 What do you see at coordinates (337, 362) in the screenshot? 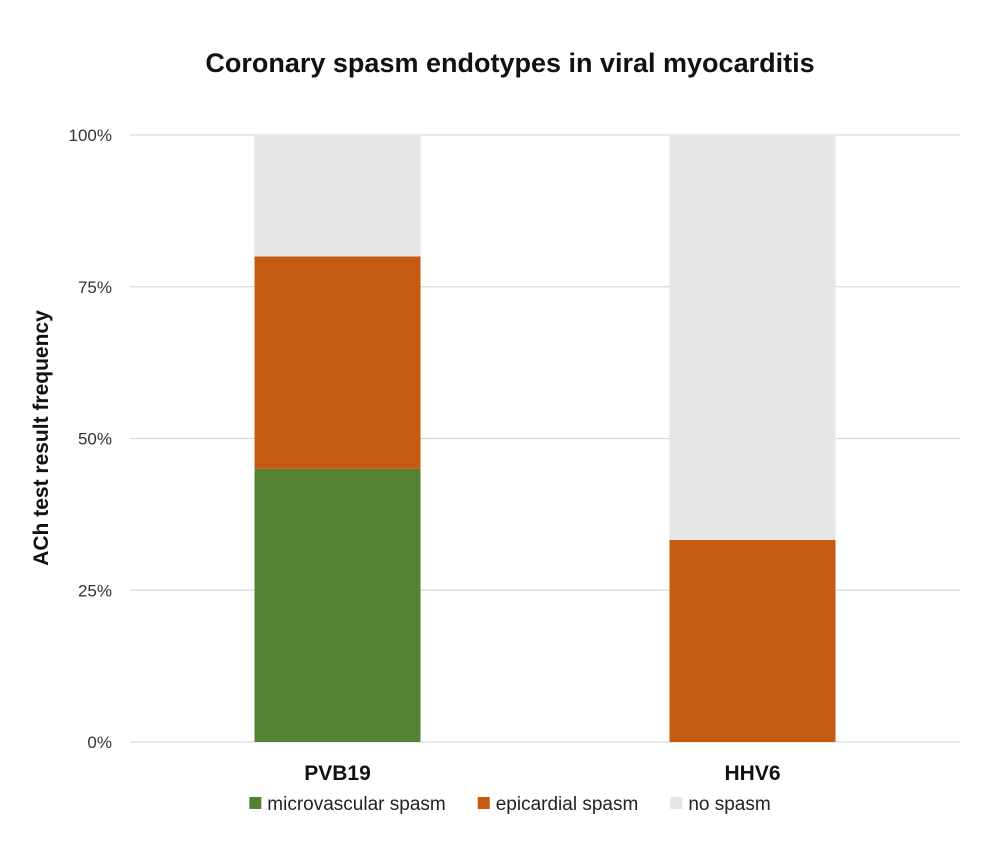
I see `bar-pvb19-epicardial-spasm` at bounding box center [337, 362].